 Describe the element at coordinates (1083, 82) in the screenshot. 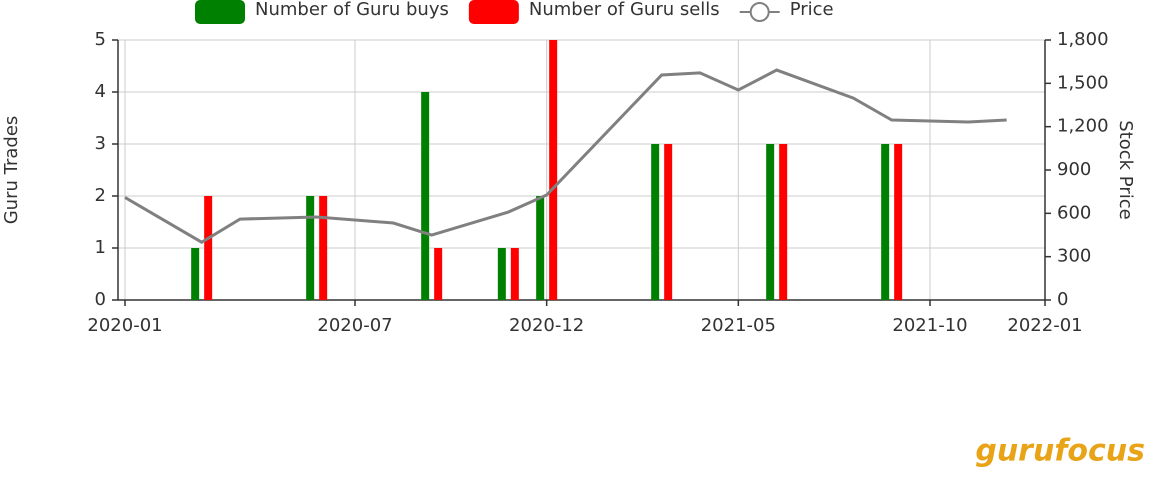

I see `y2-tick-label: 1,500` at that location.